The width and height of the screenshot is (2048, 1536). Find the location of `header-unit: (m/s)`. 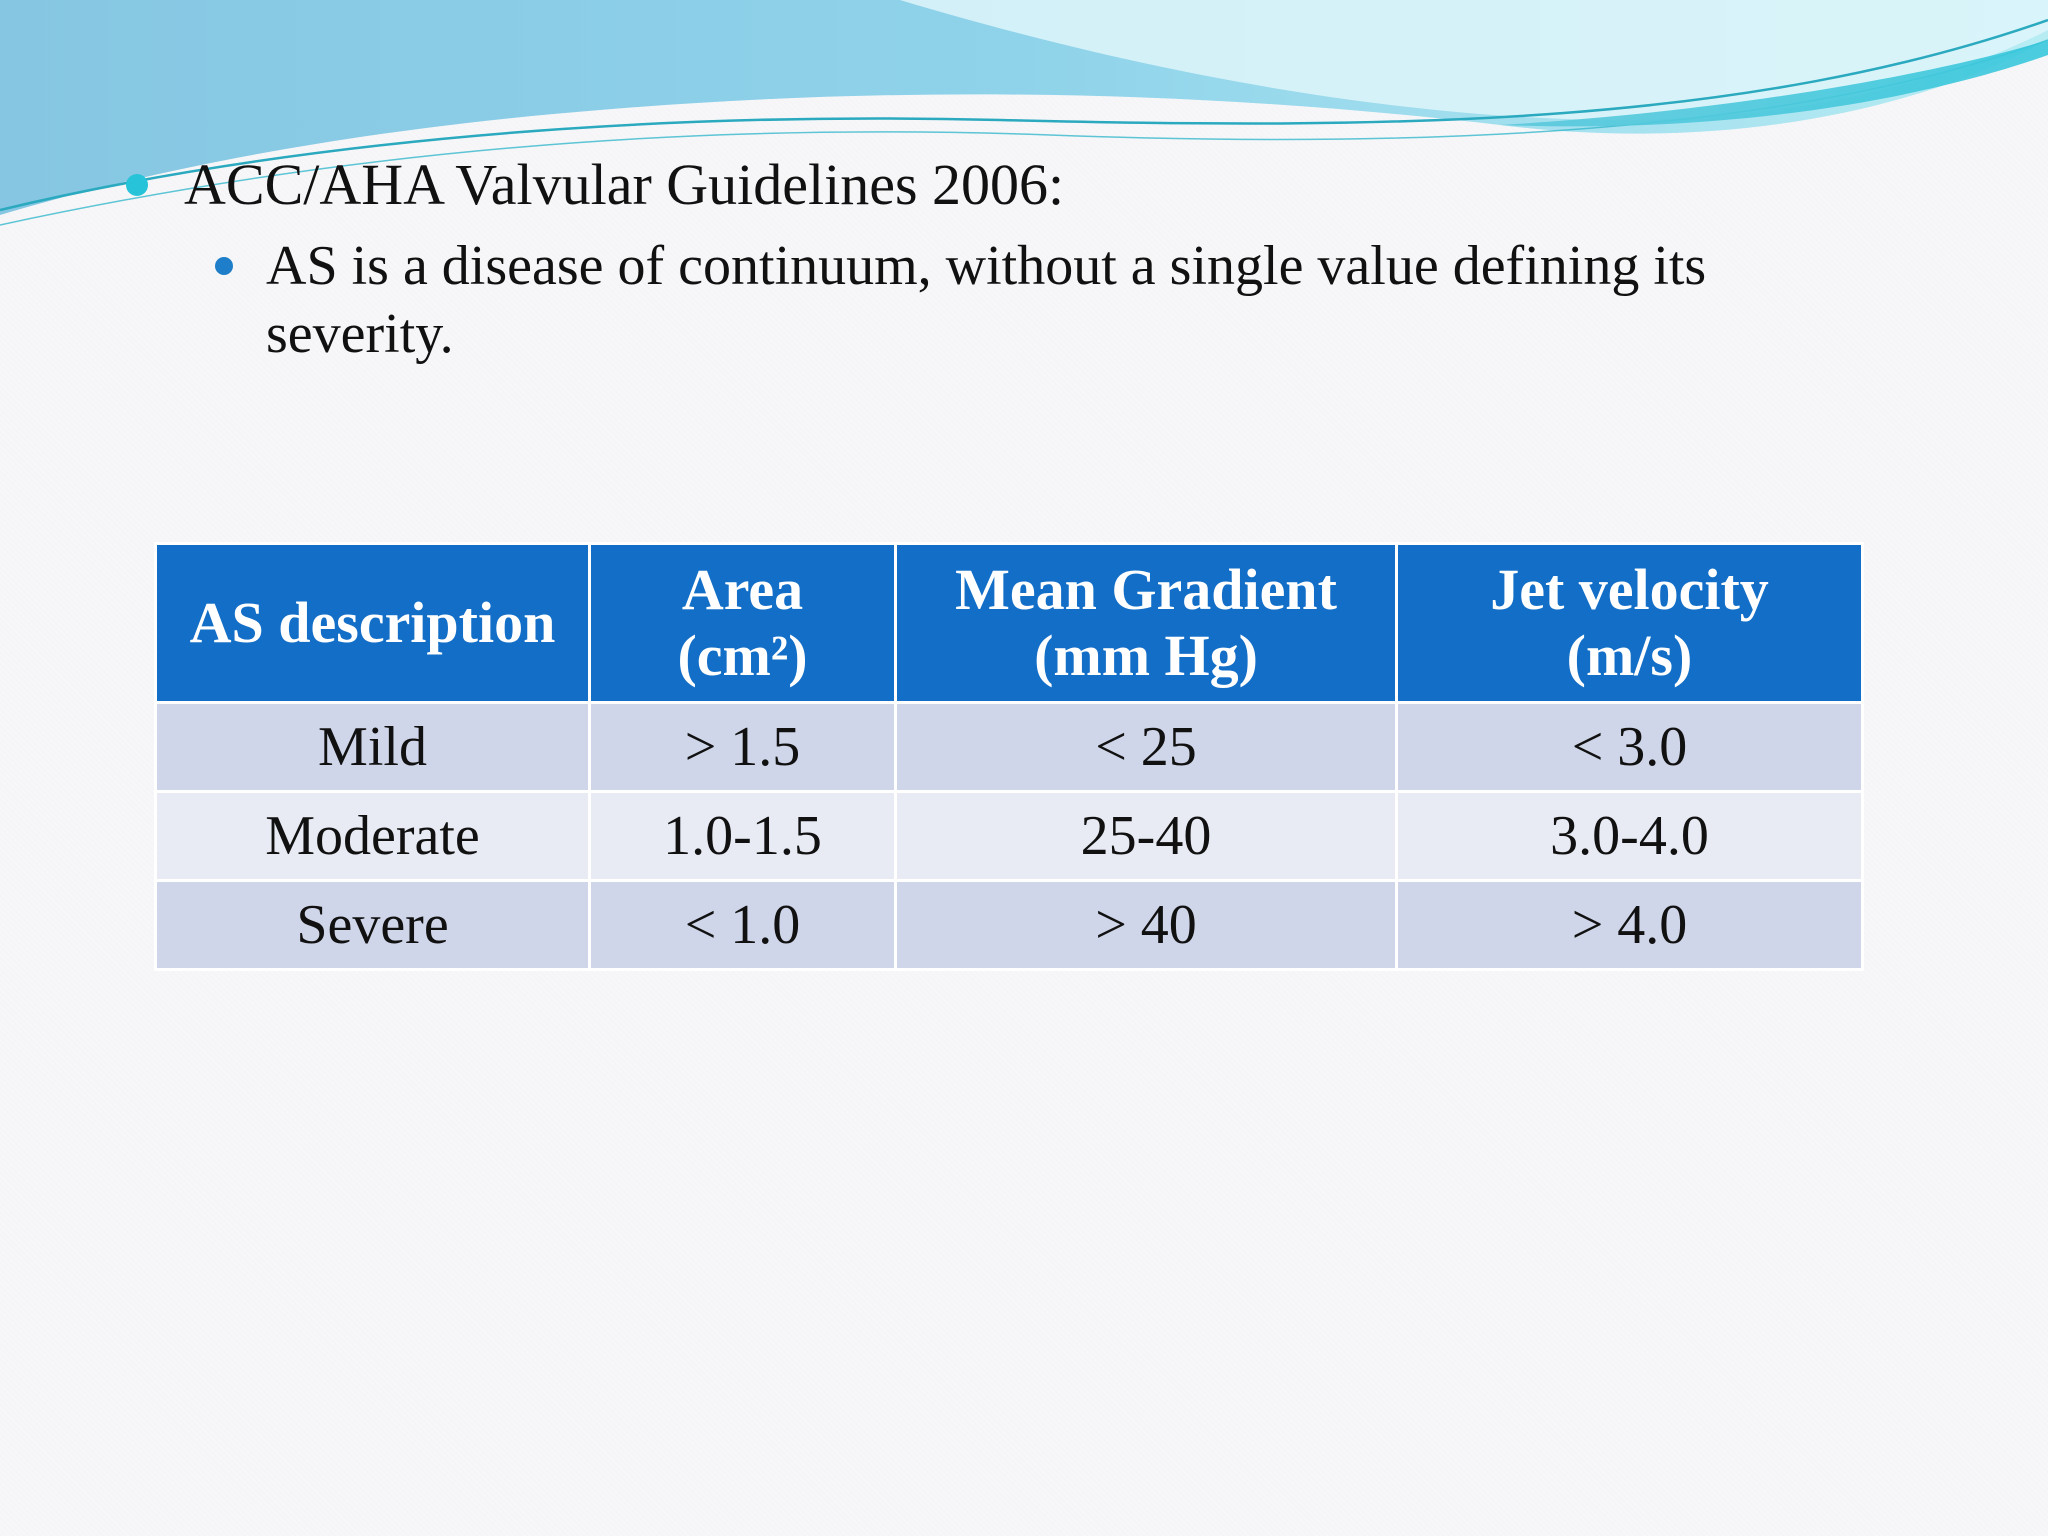

header-unit: (m/s) is located at coordinates (1629, 655).